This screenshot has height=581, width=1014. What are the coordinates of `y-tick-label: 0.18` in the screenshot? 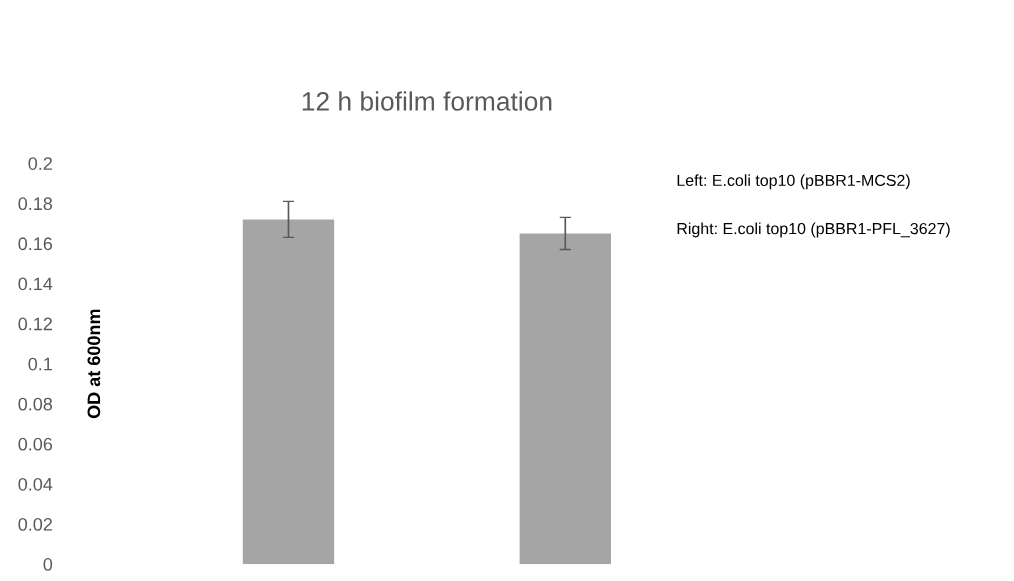 It's located at (35, 204).